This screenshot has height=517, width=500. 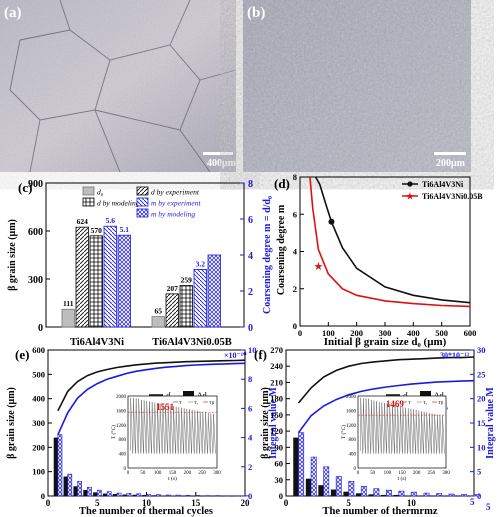 I want to click on d-xtick-label: 300, so click(x=385, y=333).